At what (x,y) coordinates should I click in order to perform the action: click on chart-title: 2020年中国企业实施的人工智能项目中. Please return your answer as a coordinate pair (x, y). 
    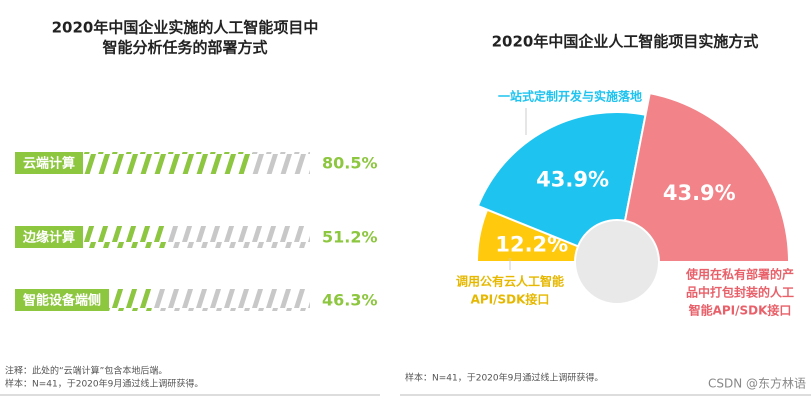
    Looking at the image, I should click on (185, 28).